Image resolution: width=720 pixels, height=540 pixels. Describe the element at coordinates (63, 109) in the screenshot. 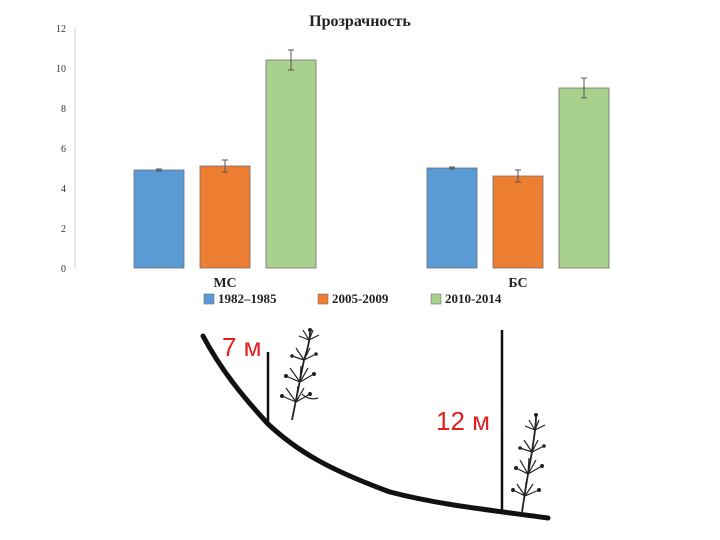

I see `y-tick-label: 8` at that location.